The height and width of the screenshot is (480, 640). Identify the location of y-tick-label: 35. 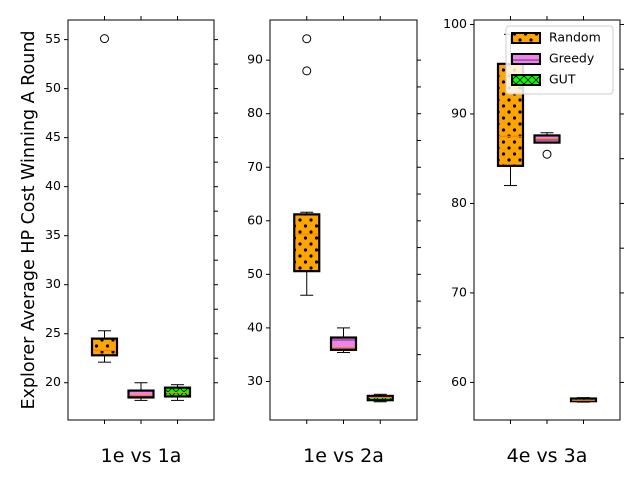
(53, 234).